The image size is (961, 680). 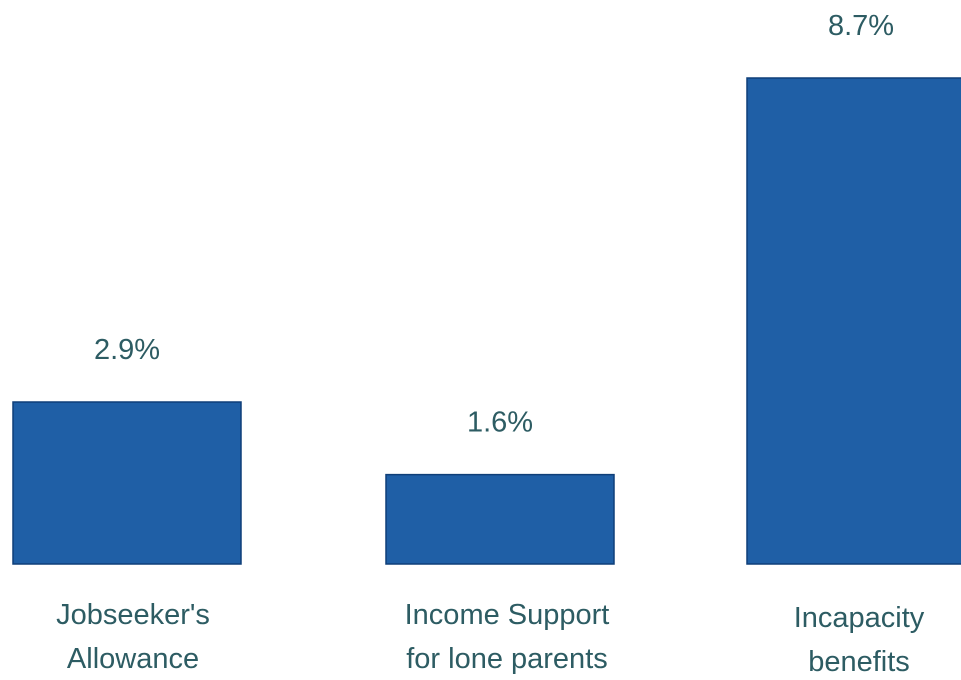 What do you see at coordinates (507, 637) in the screenshot?
I see `category-label-1: Income Support for lone parents` at bounding box center [507, 637].